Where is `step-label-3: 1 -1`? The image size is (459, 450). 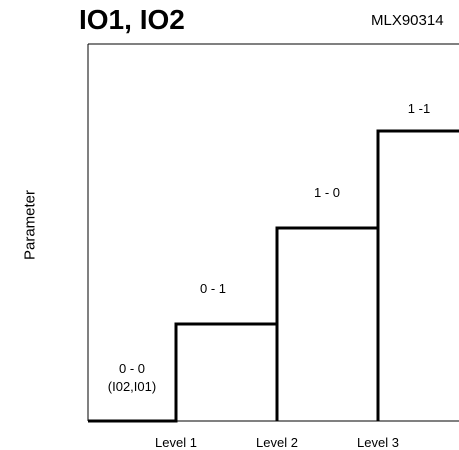
step-label-3: 1 -1 is located at coordinates (419, 108).